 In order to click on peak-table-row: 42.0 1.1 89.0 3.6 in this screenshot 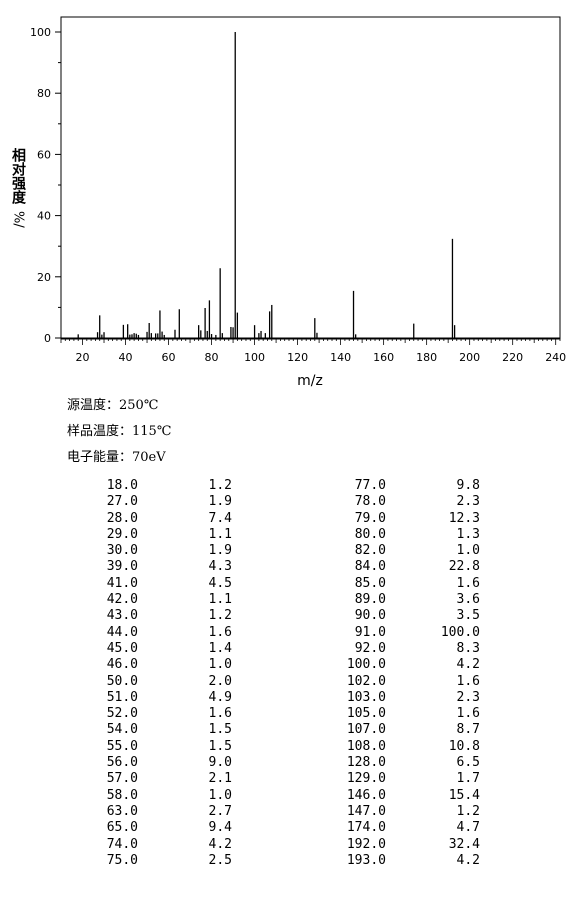, I will do `click(285, 600)`.